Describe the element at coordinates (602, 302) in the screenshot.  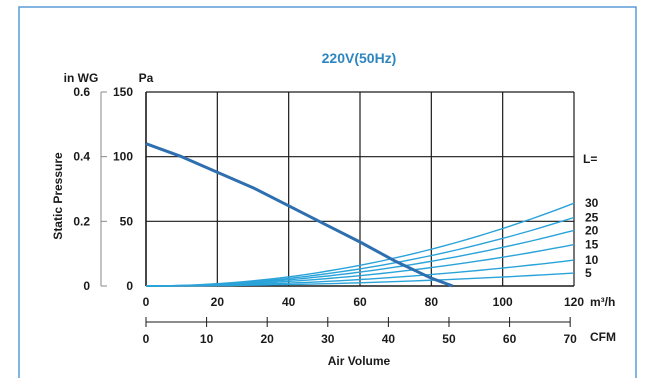
I see `x-unit-top: m³/h` at that location.